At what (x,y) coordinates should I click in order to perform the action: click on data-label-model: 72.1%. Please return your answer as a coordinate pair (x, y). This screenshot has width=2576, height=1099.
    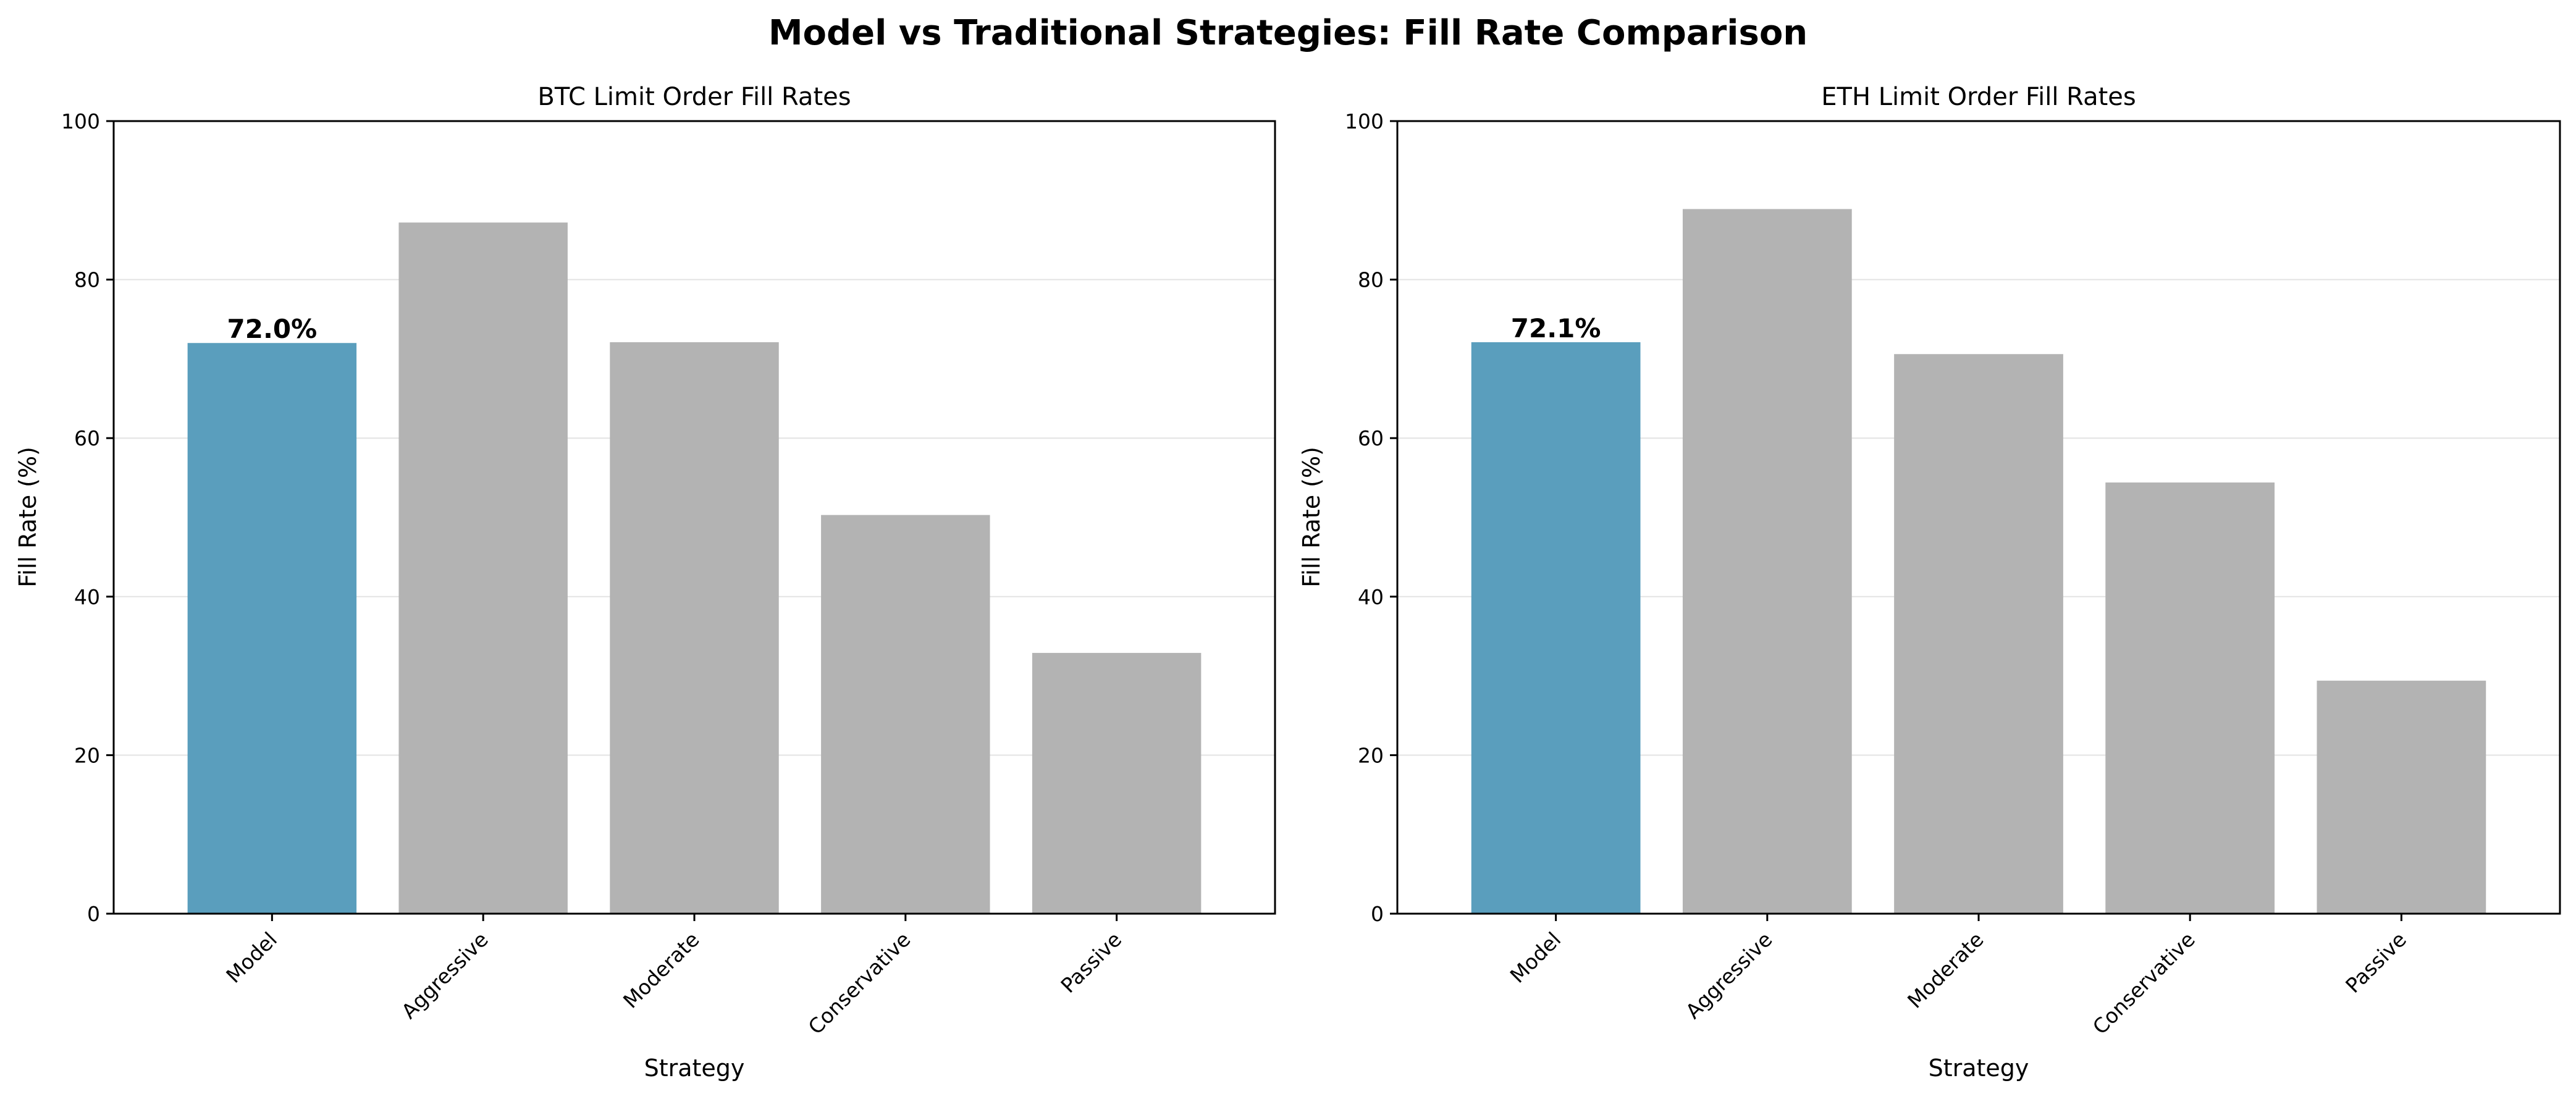
    Looking at the image, I should click on (1556, 328).